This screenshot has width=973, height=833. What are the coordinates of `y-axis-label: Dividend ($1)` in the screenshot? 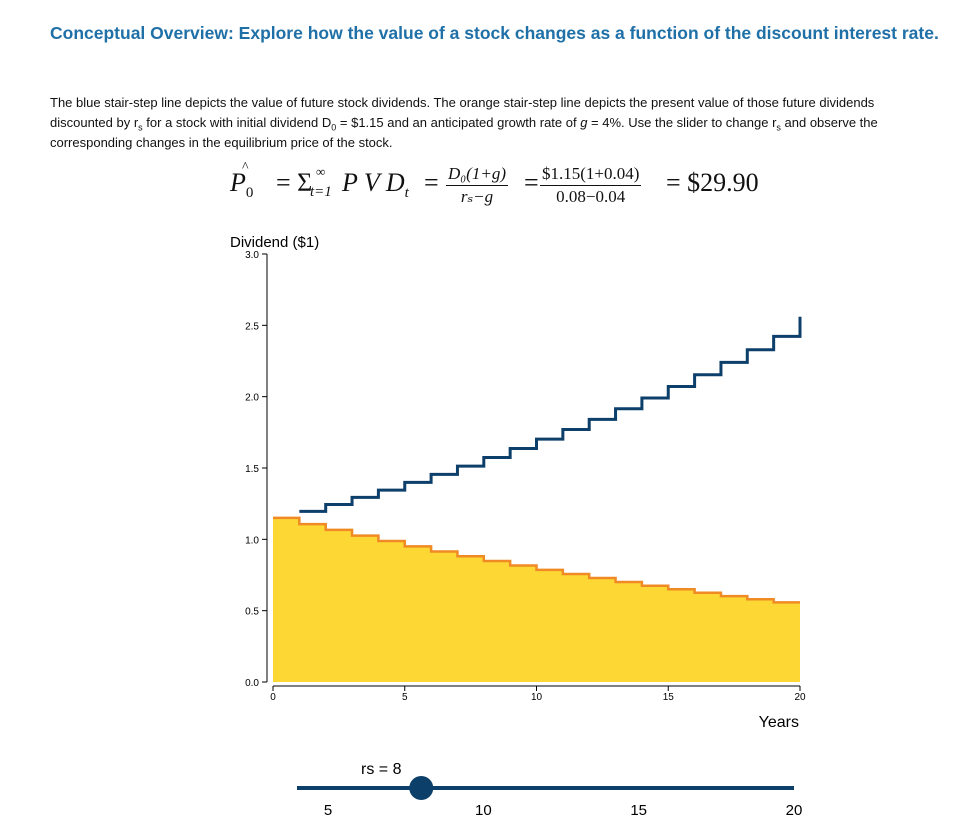 It's located at (274, 242).